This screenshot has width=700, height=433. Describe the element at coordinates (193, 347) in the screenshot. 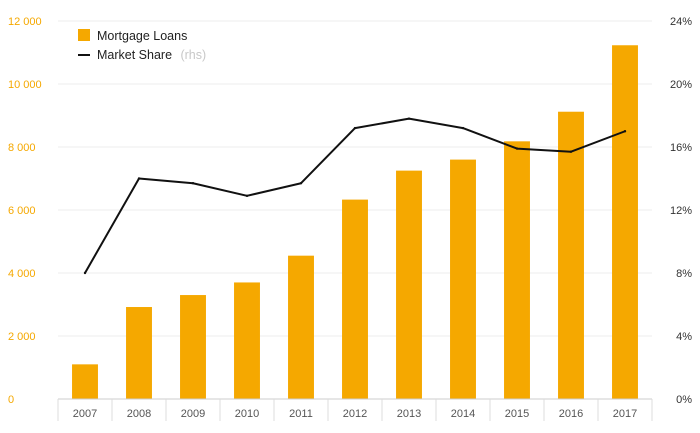

I see `bar-2009` at that location.